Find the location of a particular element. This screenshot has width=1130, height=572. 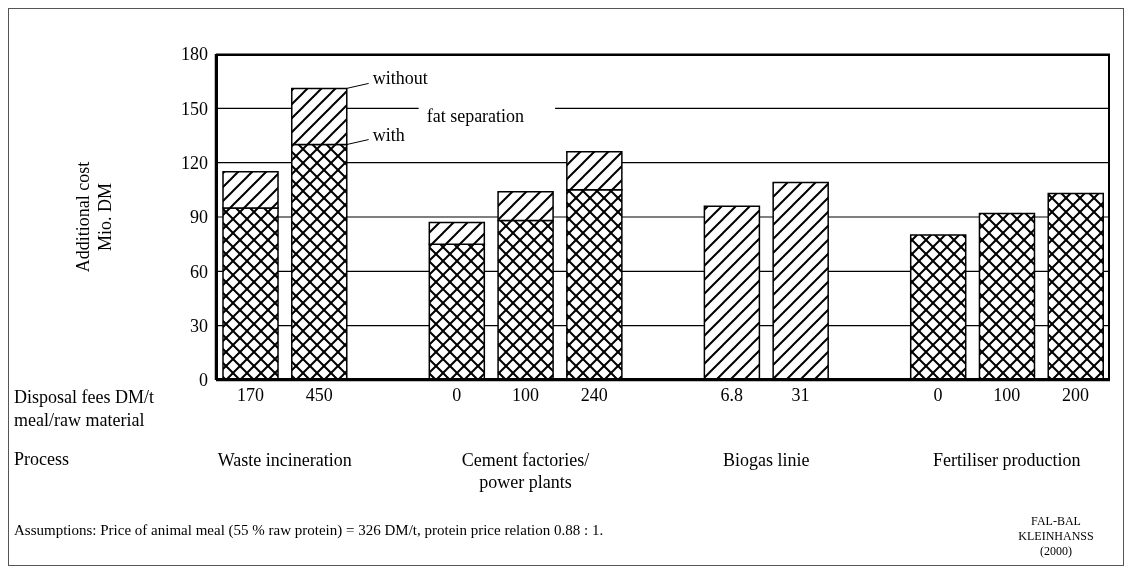

series-label: without is located at coordinates (400, 78).